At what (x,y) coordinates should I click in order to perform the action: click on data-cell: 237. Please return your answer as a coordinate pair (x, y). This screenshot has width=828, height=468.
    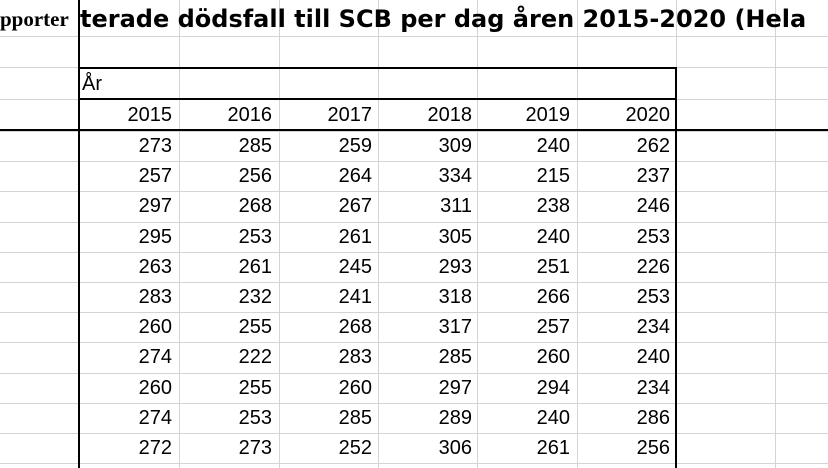
    Looking at the image, I should click on (653, 176).